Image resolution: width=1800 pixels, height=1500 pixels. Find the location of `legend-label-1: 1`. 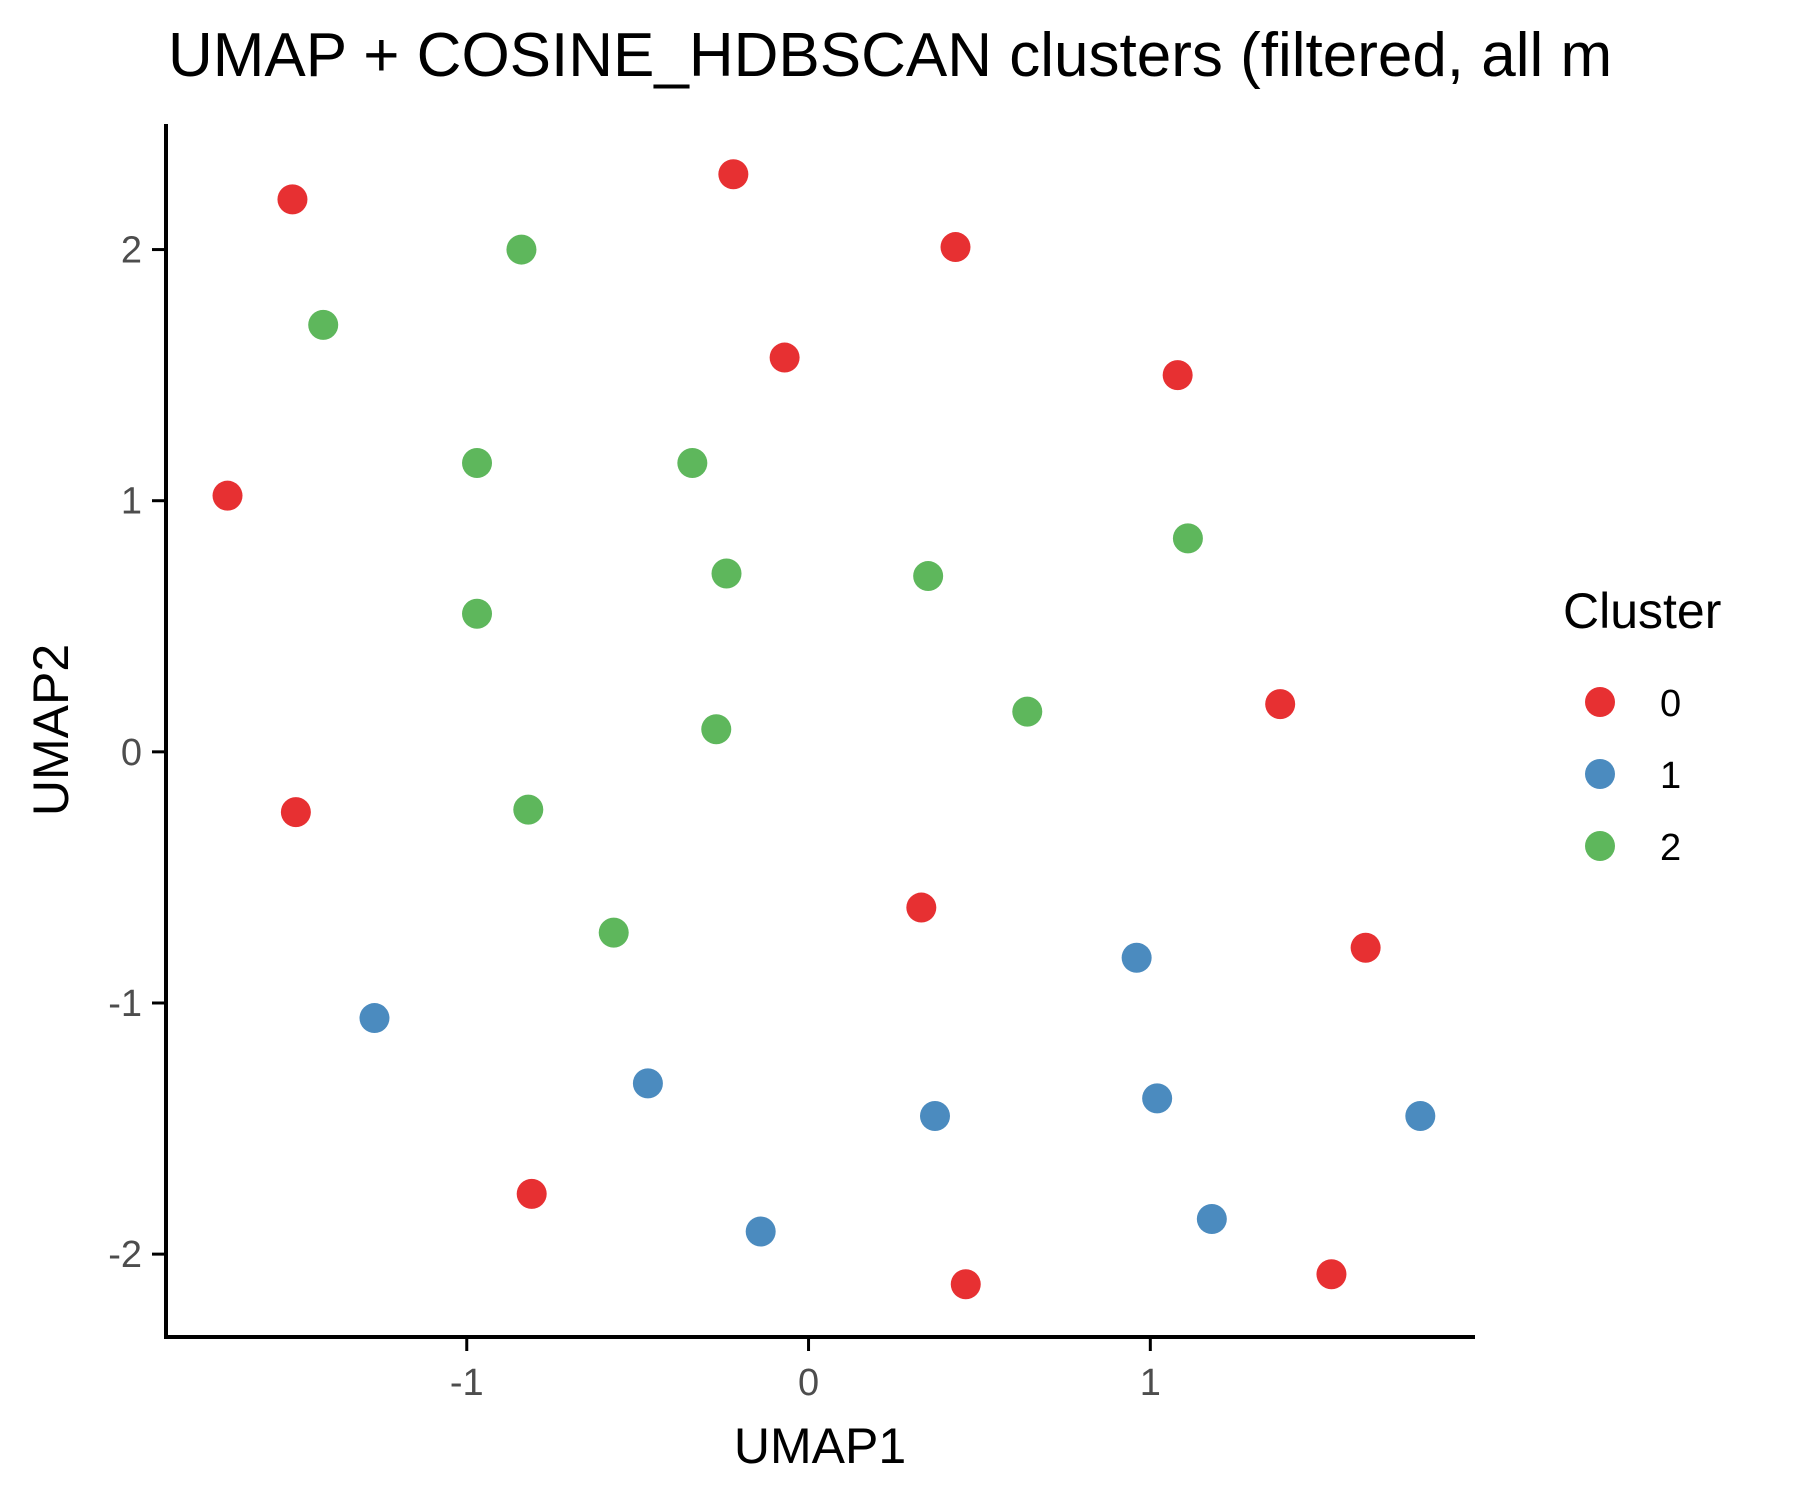

legend-label-1: 1 is located at coordinates (1670, 776).